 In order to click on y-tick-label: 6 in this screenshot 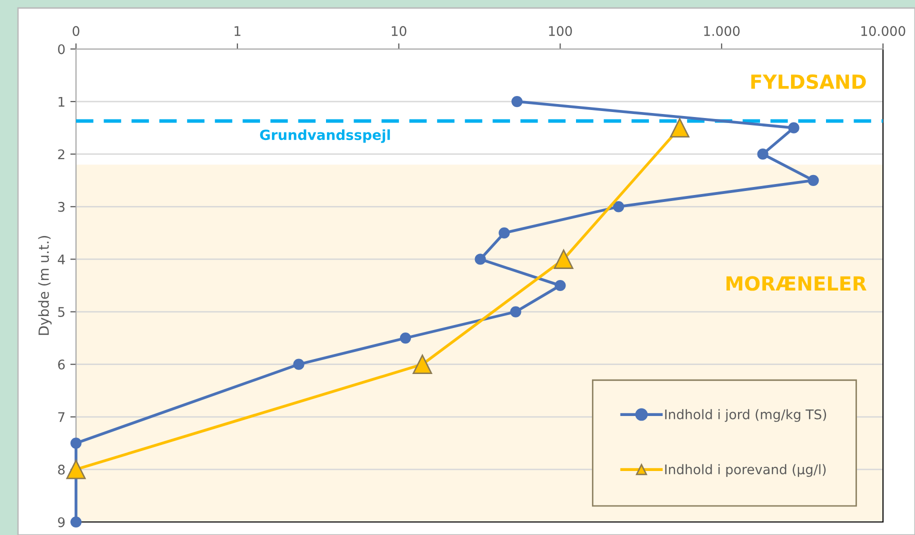, I will do `click(61, 365)`.